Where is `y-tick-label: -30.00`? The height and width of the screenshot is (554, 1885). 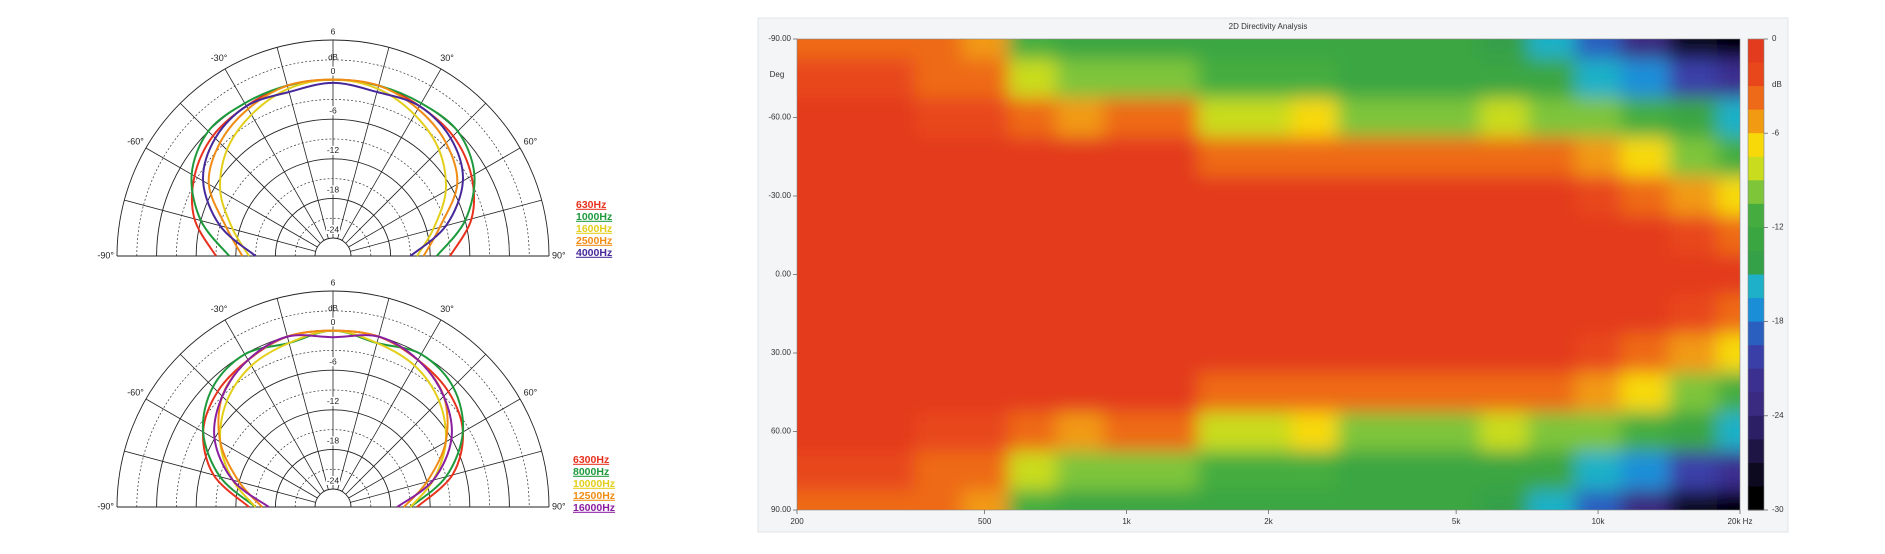 y-tick-label: -30.00 is located at coordinates (779, 195).